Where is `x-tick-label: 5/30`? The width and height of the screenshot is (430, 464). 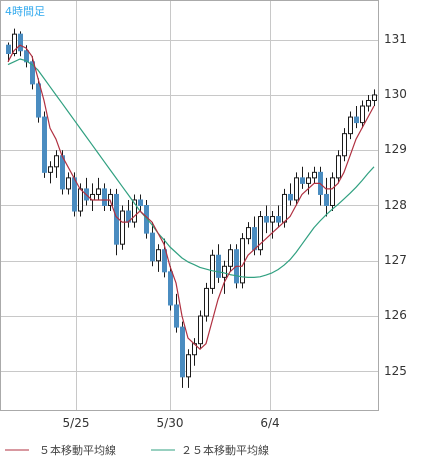
x-tick-label: 5/30 is located at coordinates (170, 423).